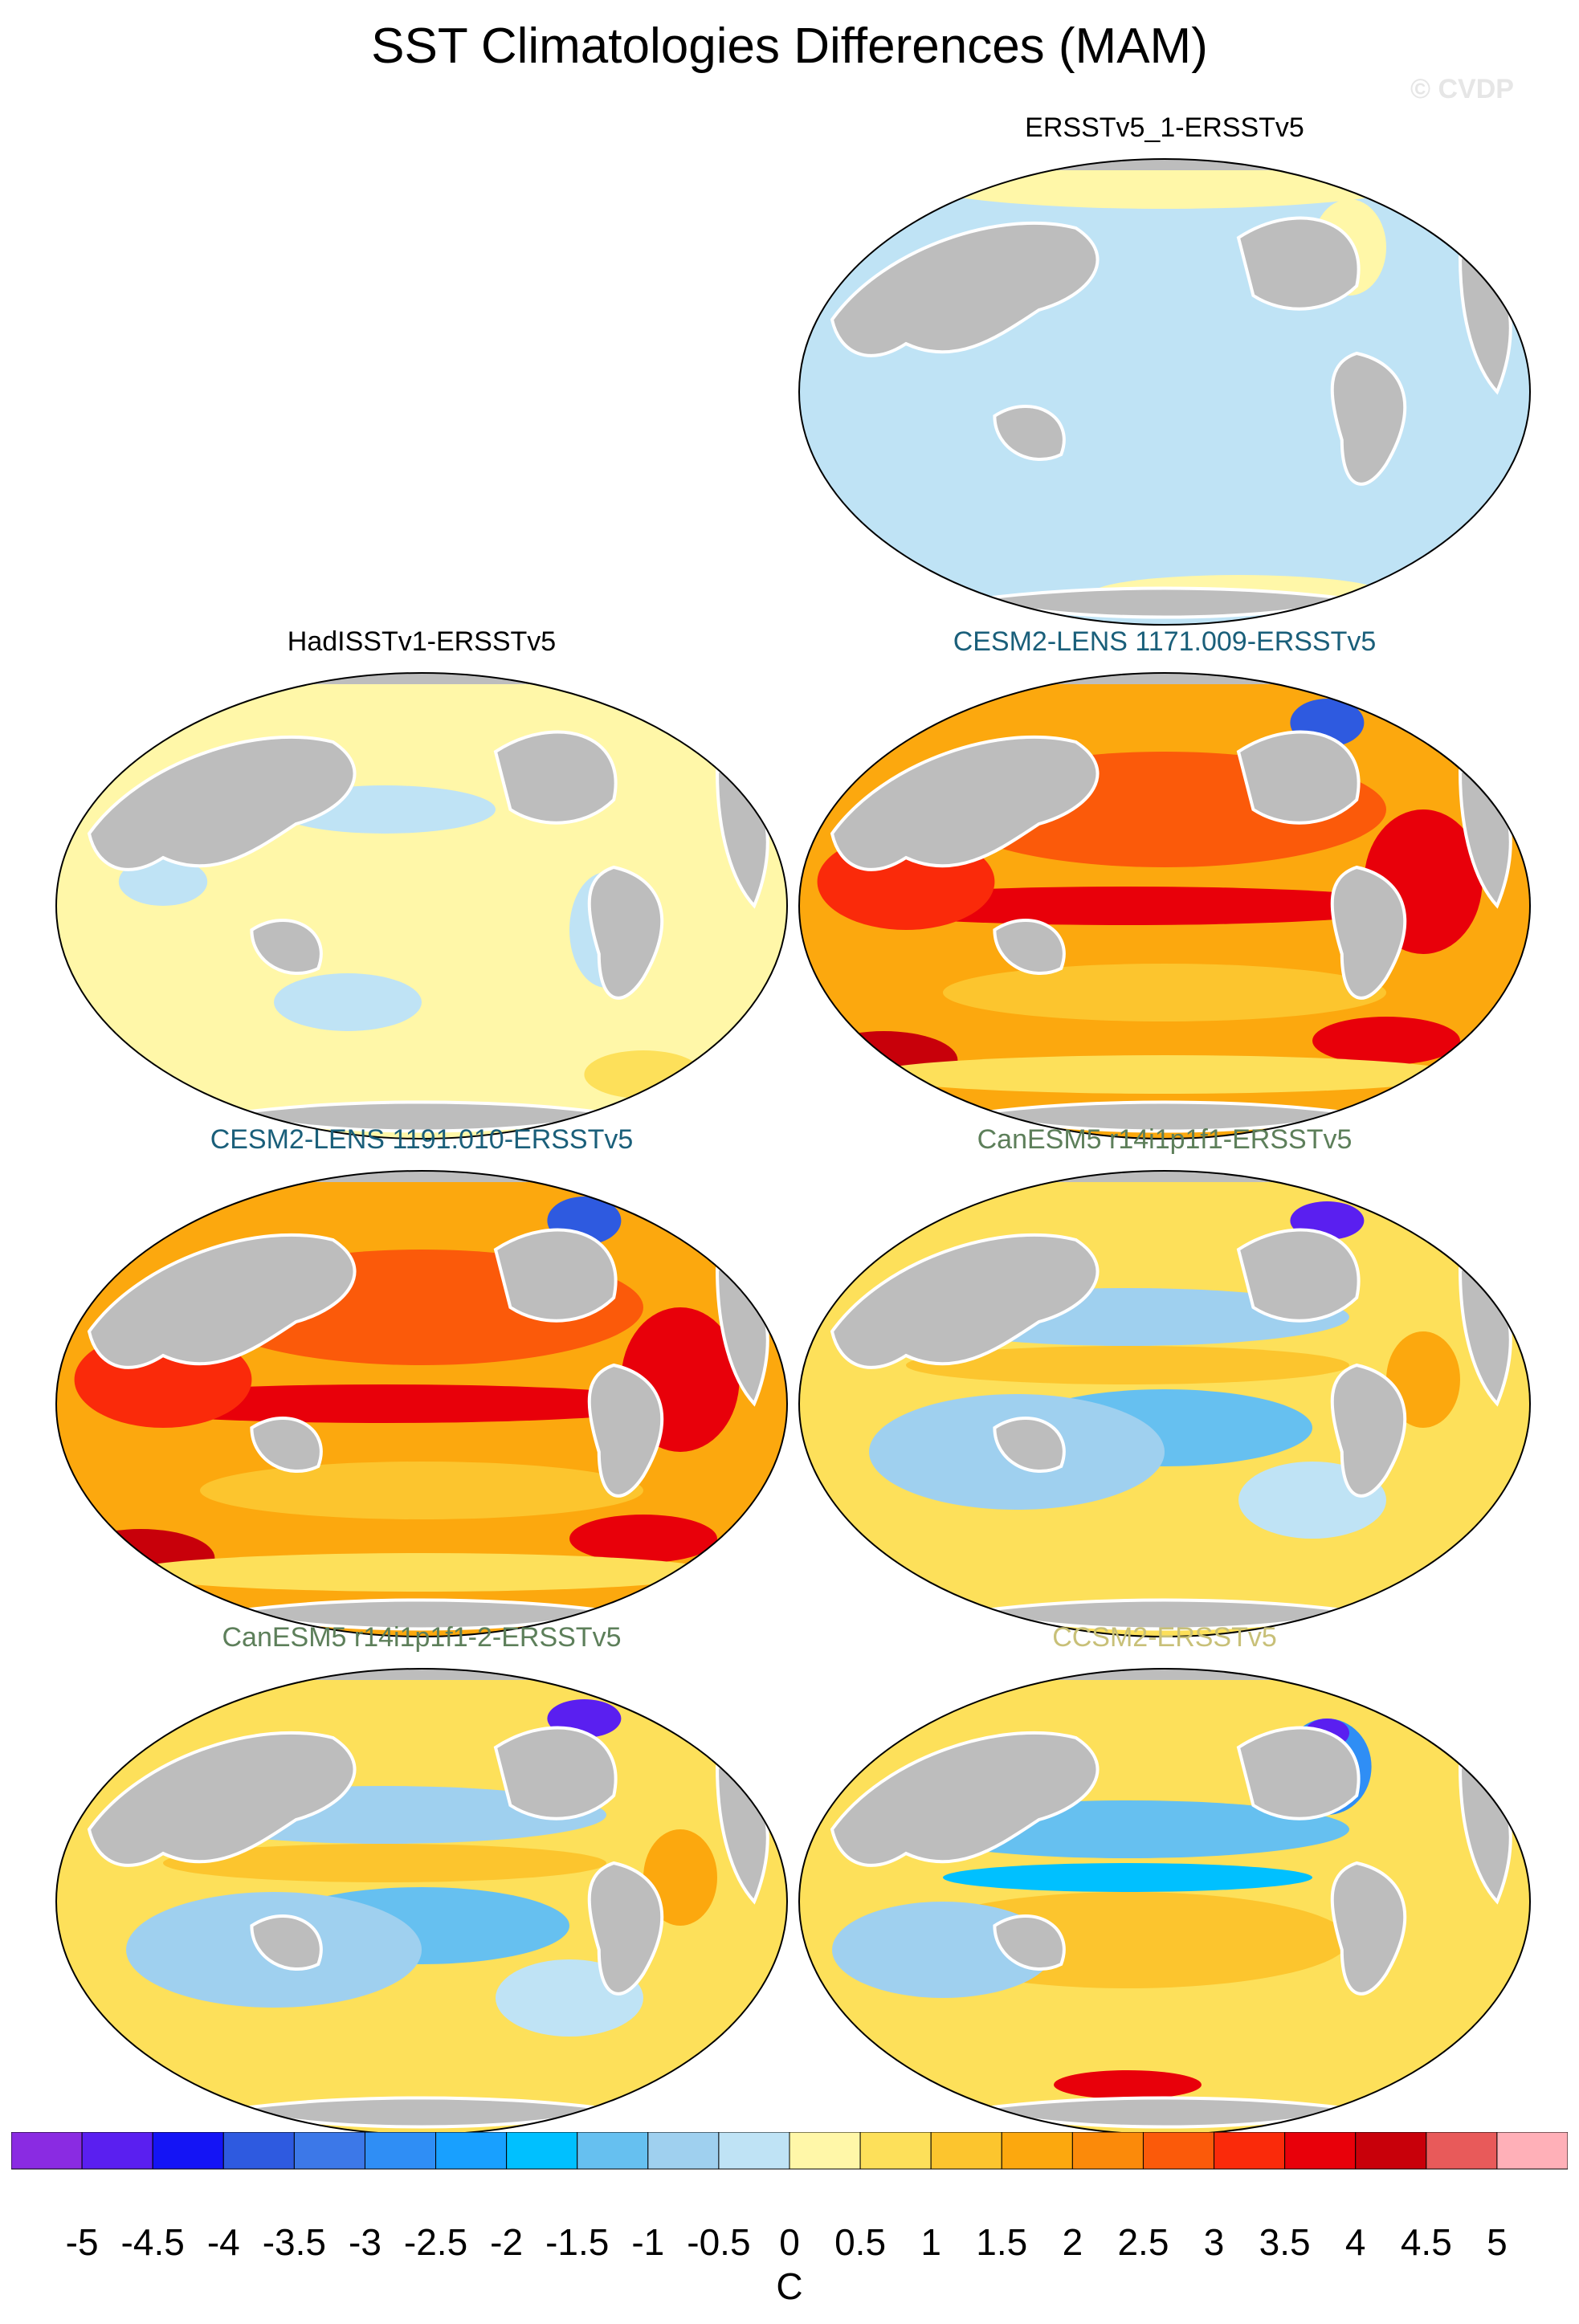 The image size is (1579, 2324). Describe the element at coordinates (648, 2242) in the screenshot. I see `colorbar-tick-label: -1` at that location.